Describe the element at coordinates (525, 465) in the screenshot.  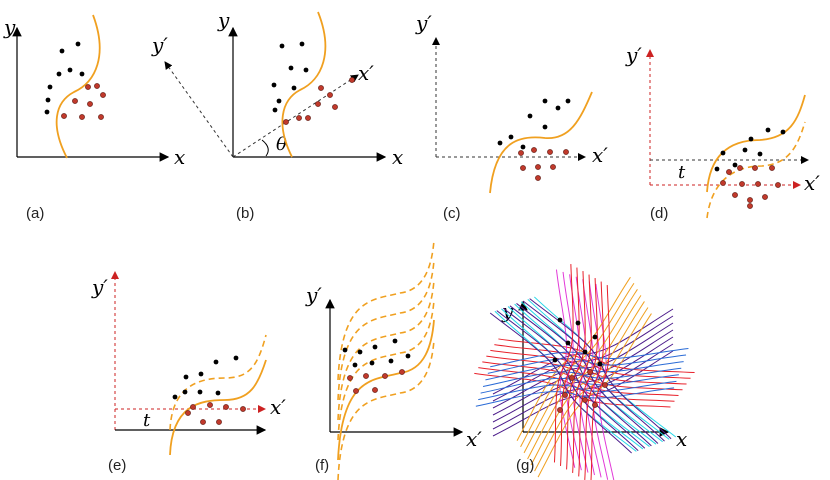
I see `panel-label-g: (g)` at that location.